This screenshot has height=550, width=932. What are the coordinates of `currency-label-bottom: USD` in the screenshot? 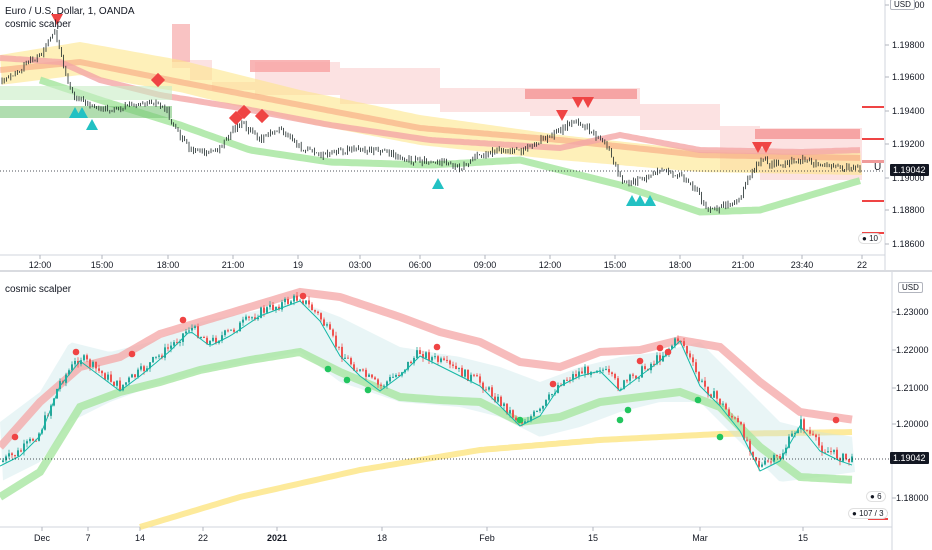 It's located at (910, 287).